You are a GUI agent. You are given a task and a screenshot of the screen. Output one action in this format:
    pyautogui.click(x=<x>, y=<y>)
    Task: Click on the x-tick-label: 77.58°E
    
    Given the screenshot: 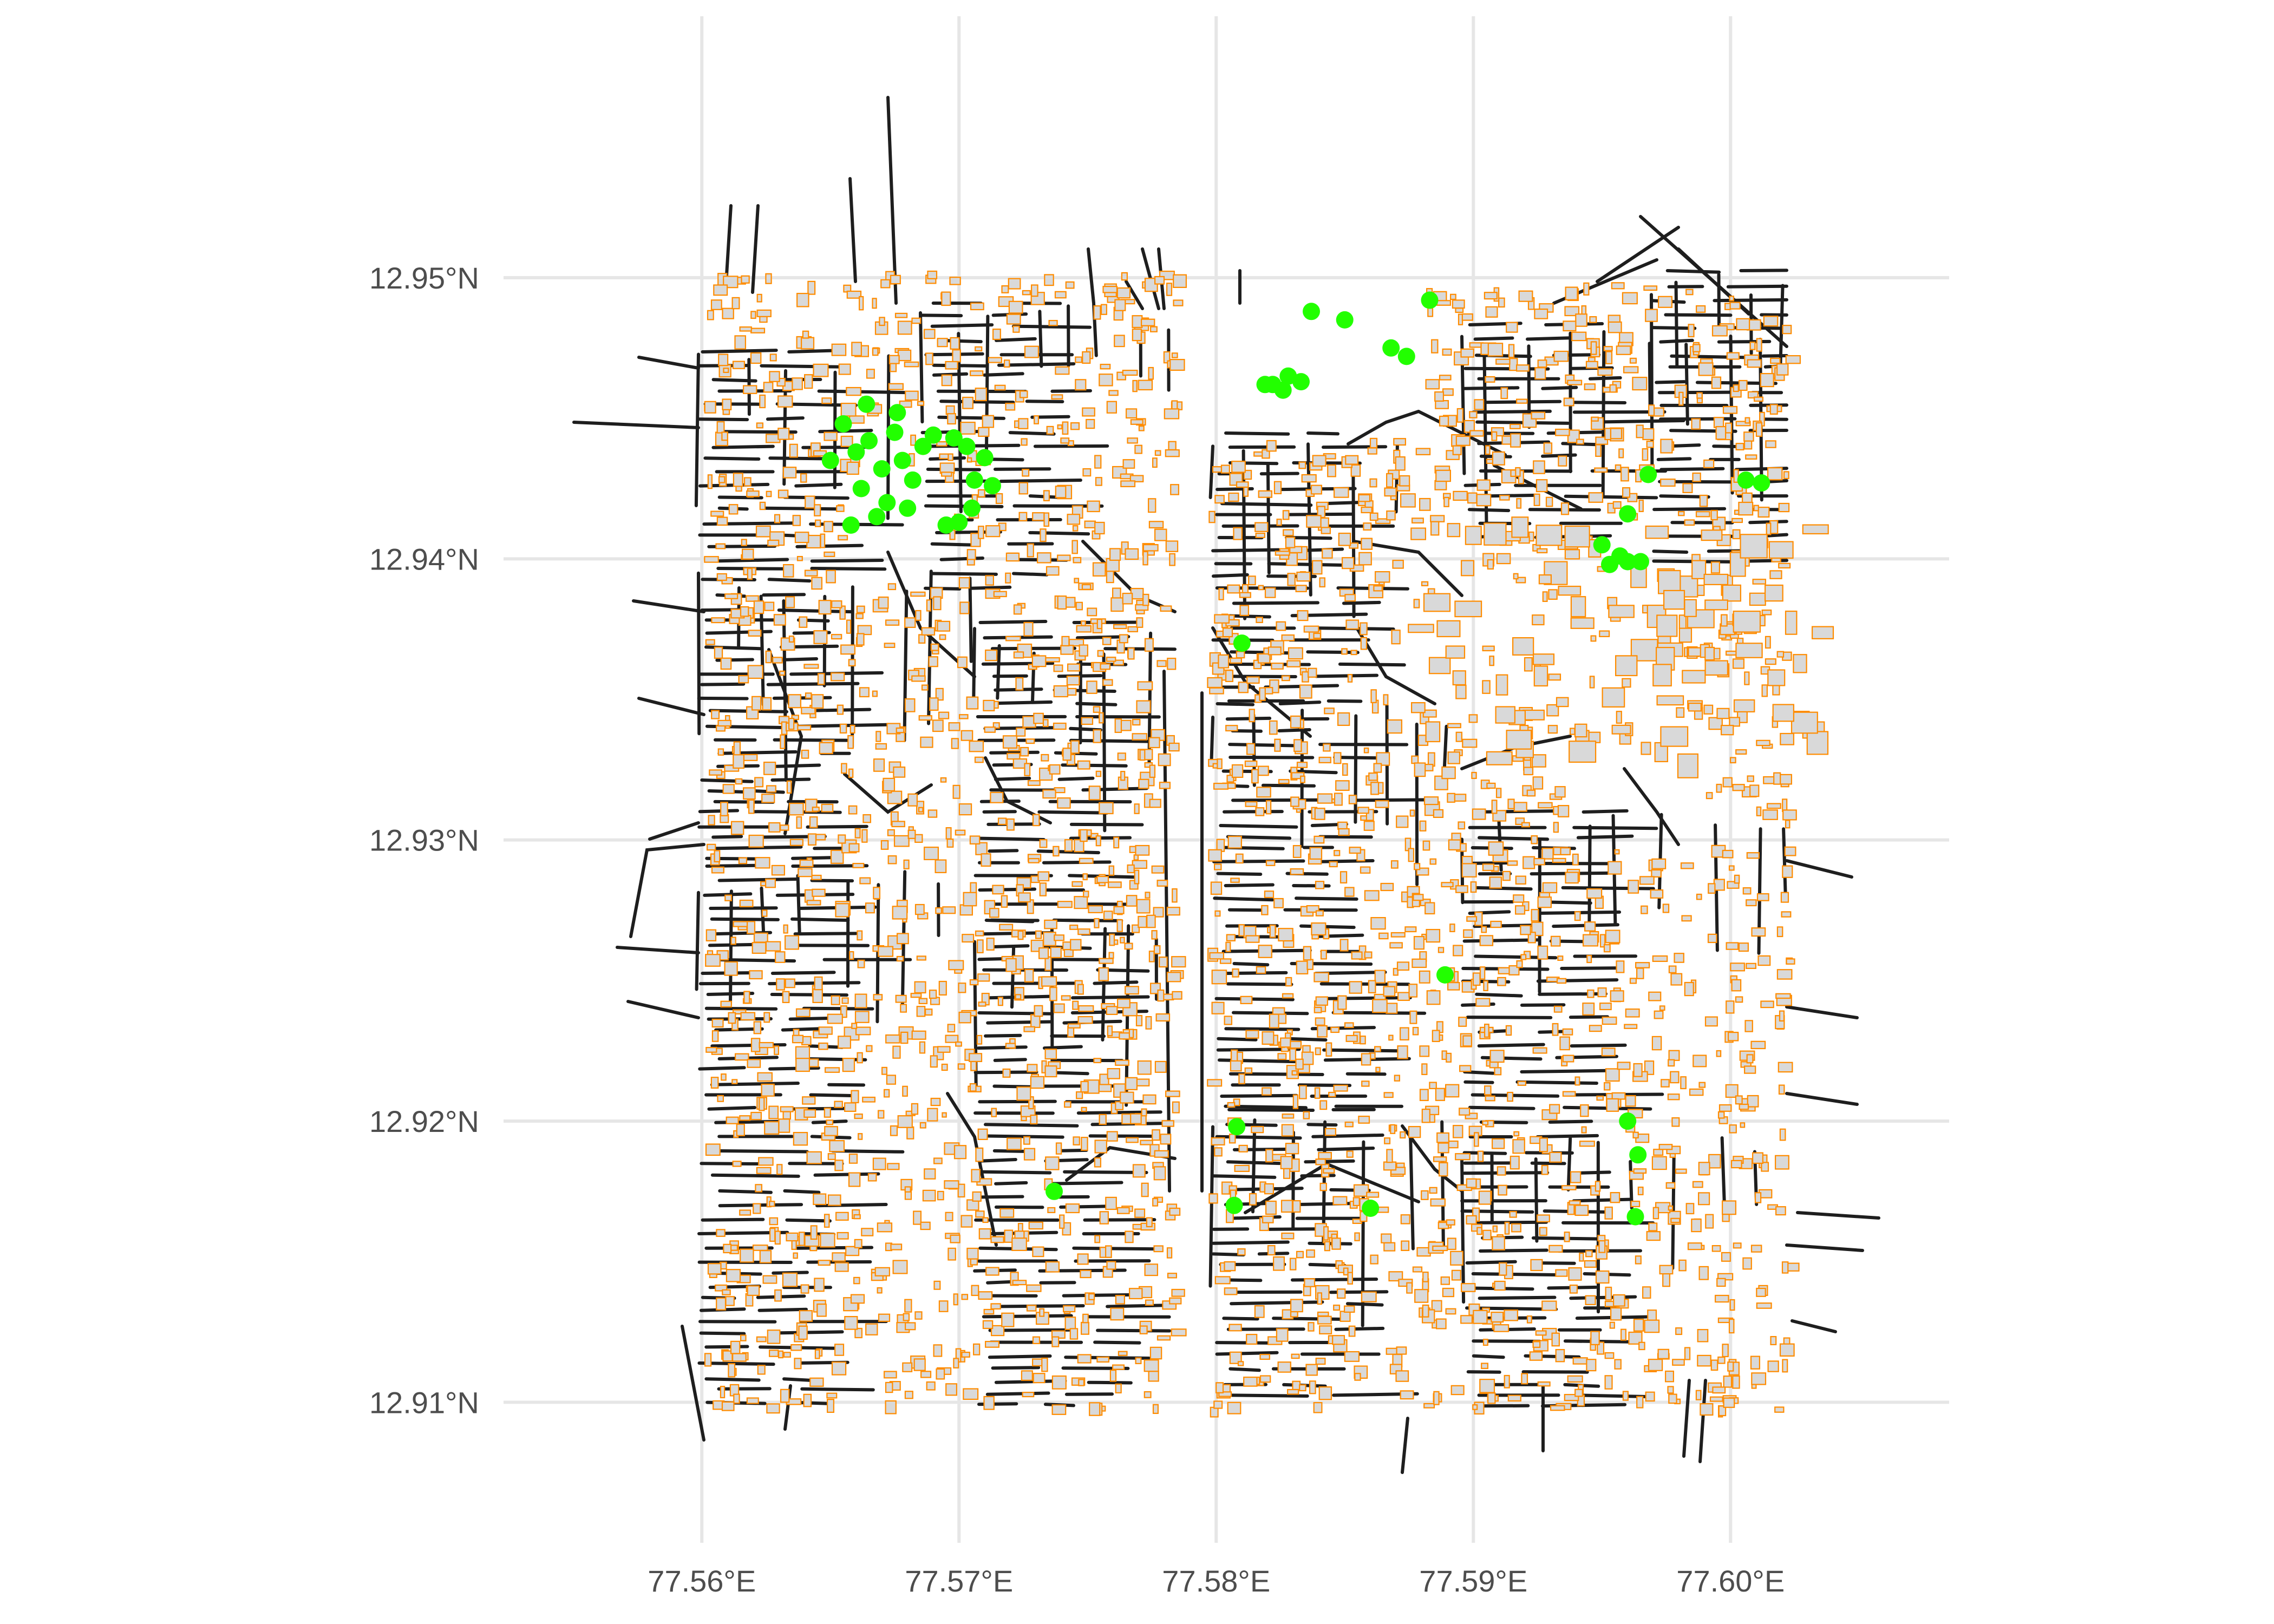 What is the action you would take?
    pyautogui.click(x=1216, y=1581)
    